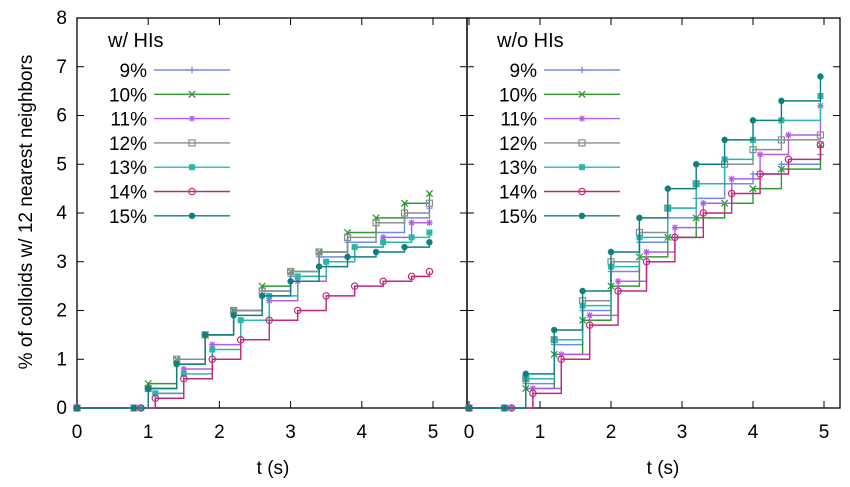 Image resolution: width=850 pixels, height=487 pixels. Describe the element at coordinates (540, 432) in the screenshot. I see `x-tick-label: 1` at that location.